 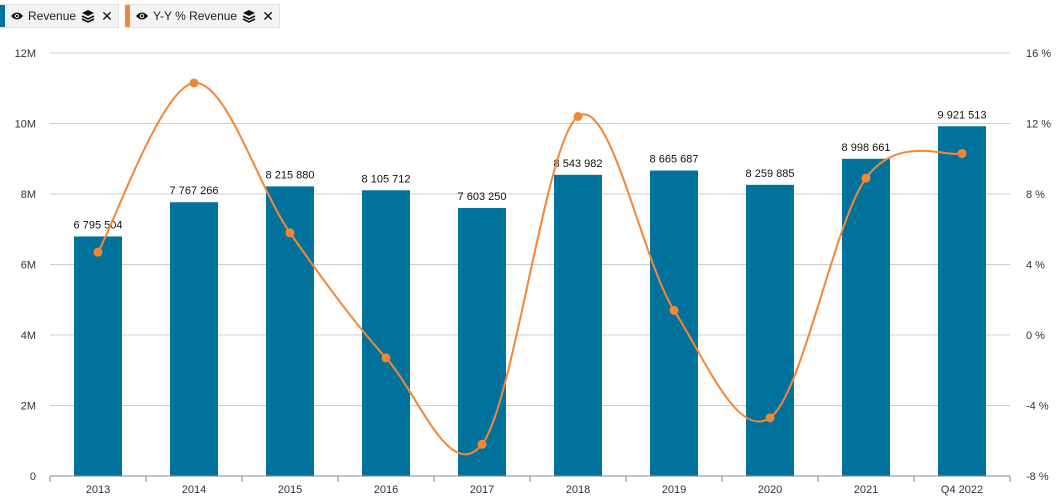 I want to click on x-tick-label: 2015, so click(x=290, y=490).